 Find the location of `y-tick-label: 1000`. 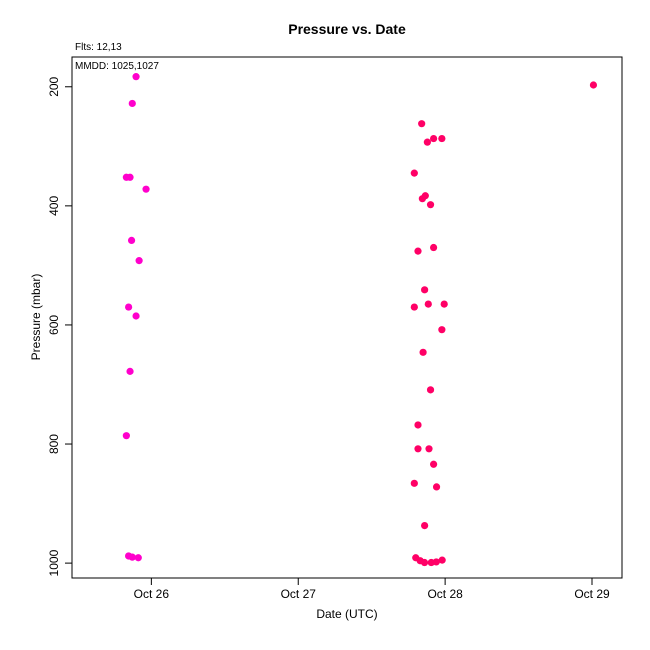

y-tick-label: 1000 is located at coordinates (54, 562).